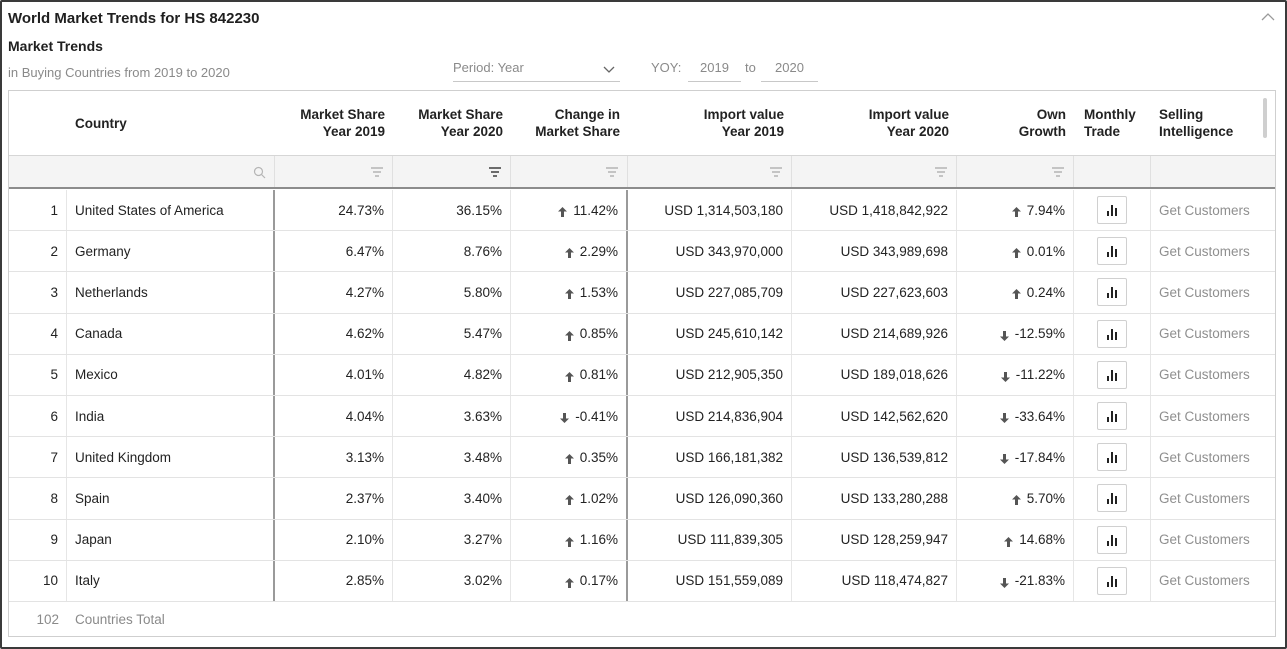 This screenshot has width=1287, height=649. I want to click on col-growth-line1: Own, so click(1051, 114).